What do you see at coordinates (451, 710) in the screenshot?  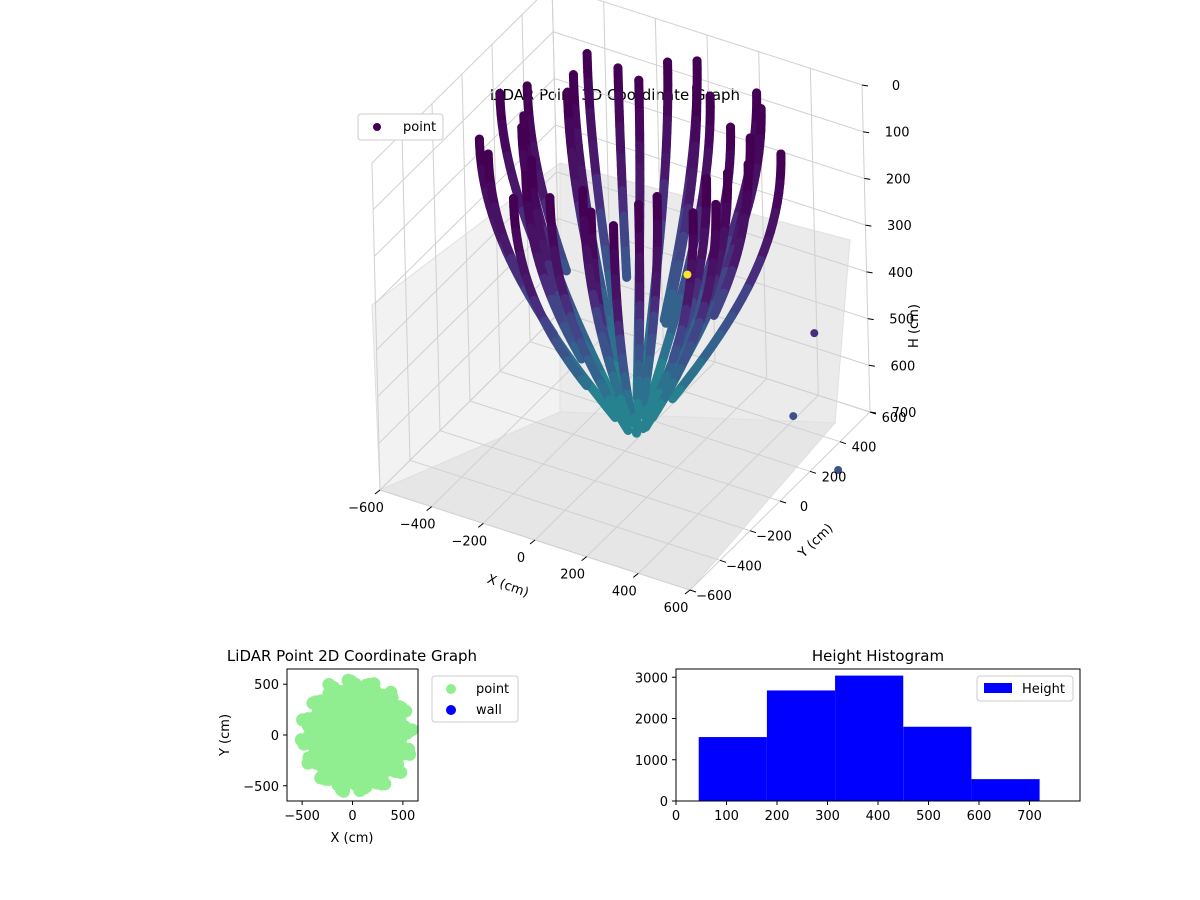 I see `legend-2d-wall-marker` at bounding box center [451, 710].